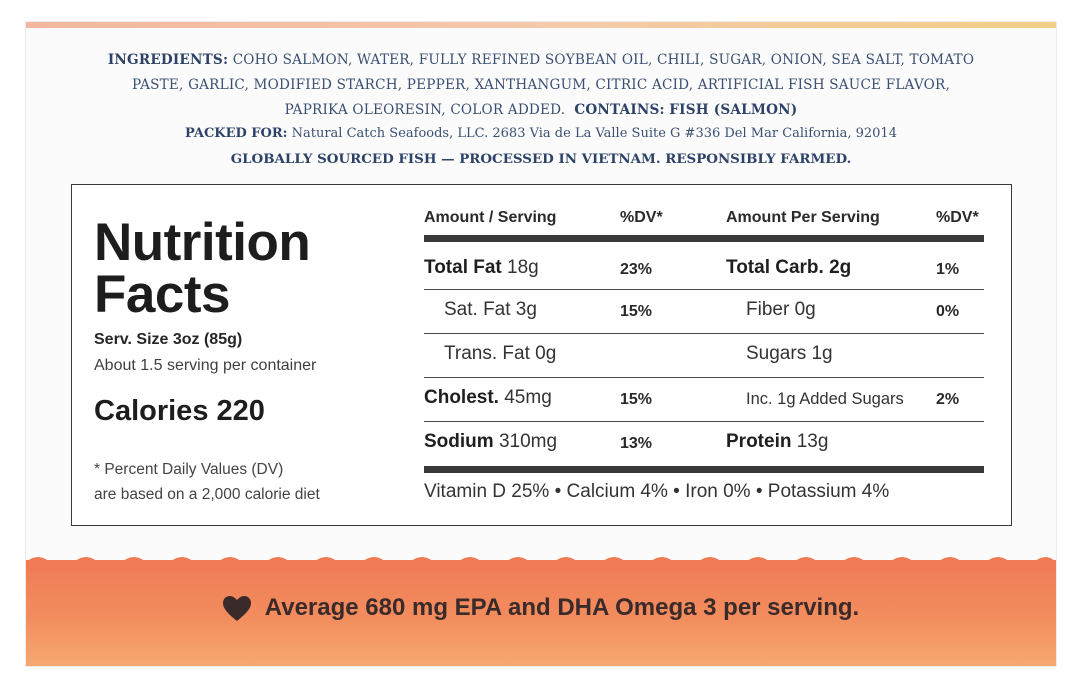 Image resolution: width=1080 pixels, height=689 pixels. Describe the element at coordinates (825, 399) in the screenshot. I see `row-added-sugars: Inc. 1g Added Sugars` at that location.